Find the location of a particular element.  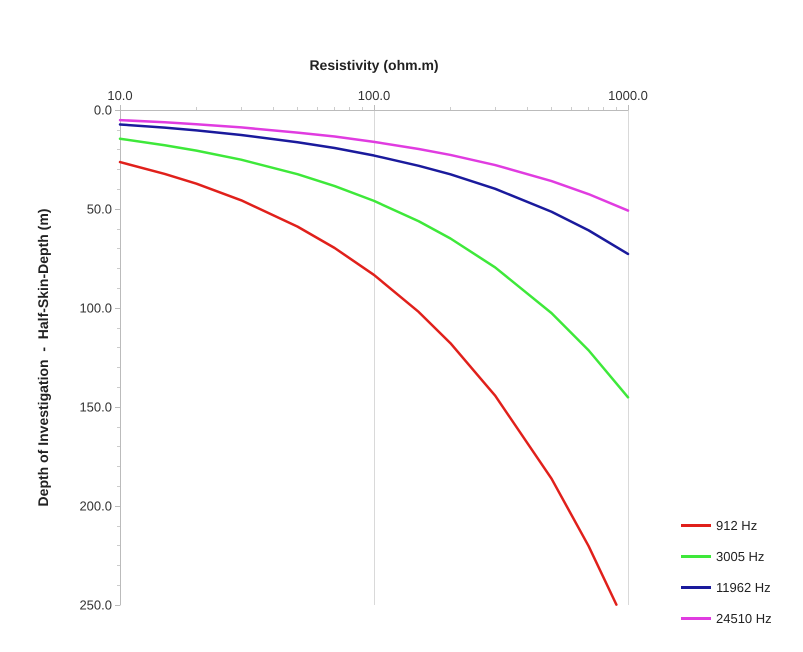

legend-label: 912 Hz is located at coordinates (737, 525).